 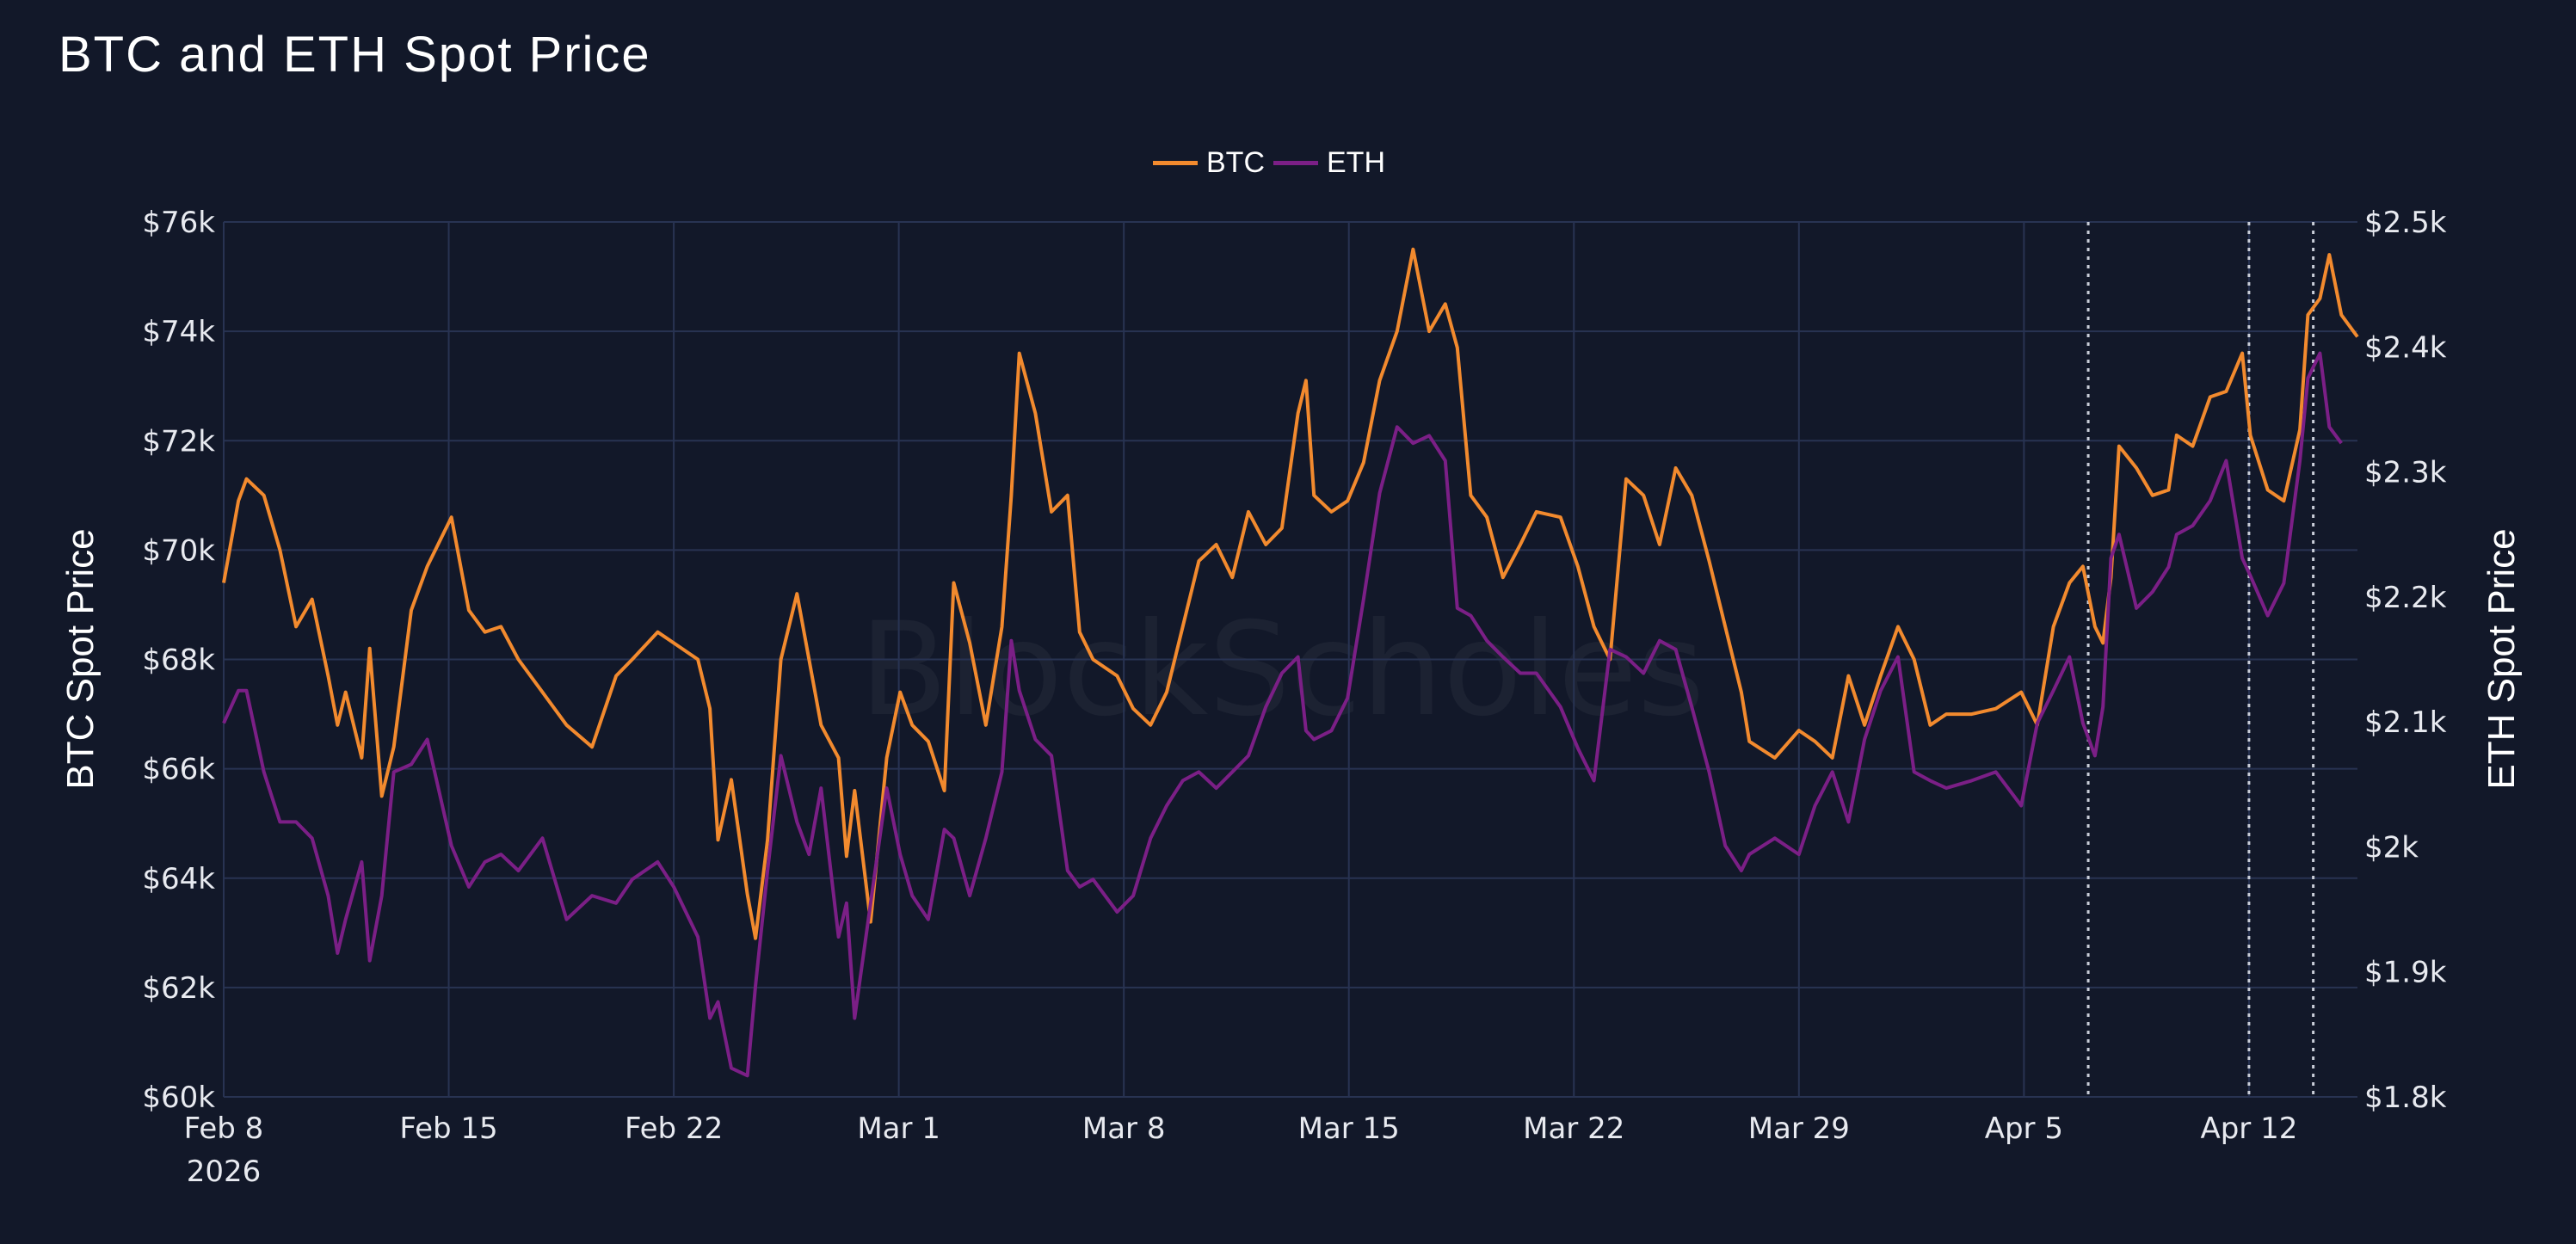 I want to click on x-tick-label: Apr 5, so click(x=2024, y=1129).